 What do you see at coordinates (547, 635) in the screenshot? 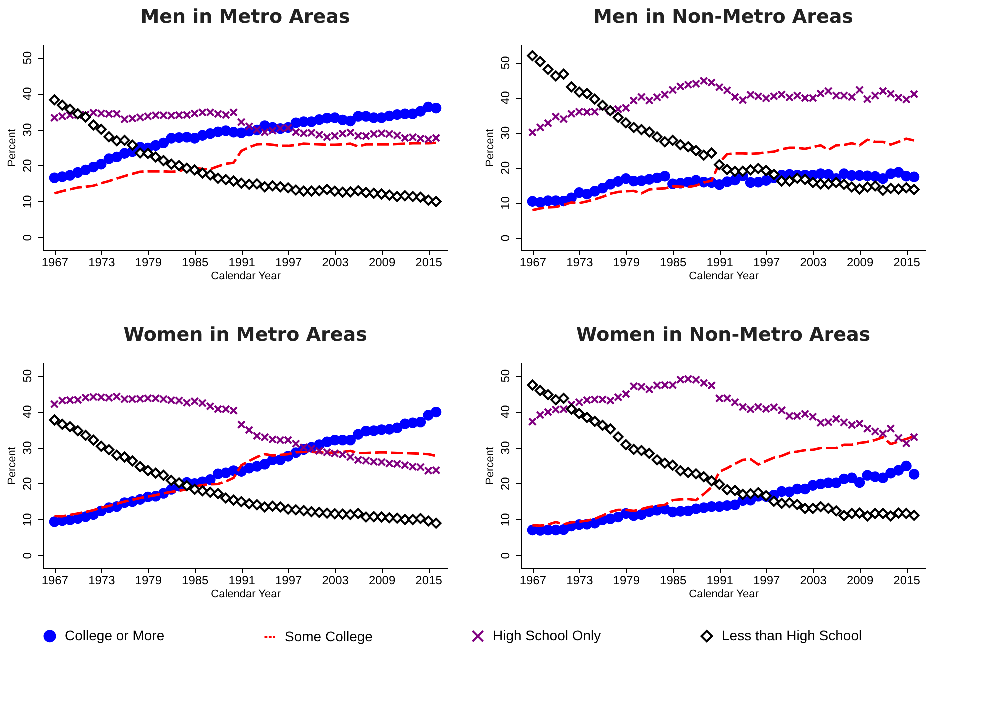
I see `legend-label: High School Only` at bounding box center [547, 635].